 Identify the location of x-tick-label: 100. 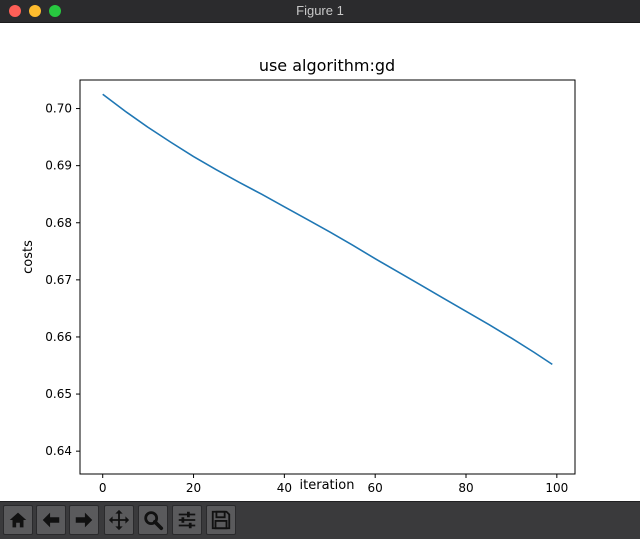
(556, 488).